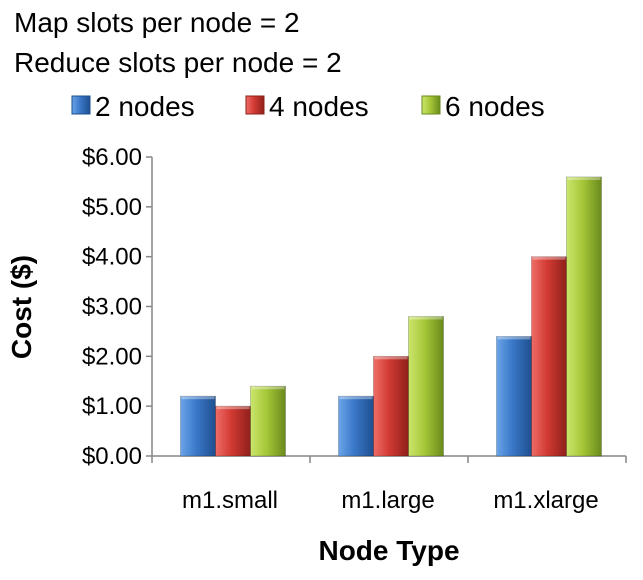 The height and width of the screenshot is (580, 643). I want to click on annotation-reduce-slots: Reduce slots per node = 2, so click(178, 62).